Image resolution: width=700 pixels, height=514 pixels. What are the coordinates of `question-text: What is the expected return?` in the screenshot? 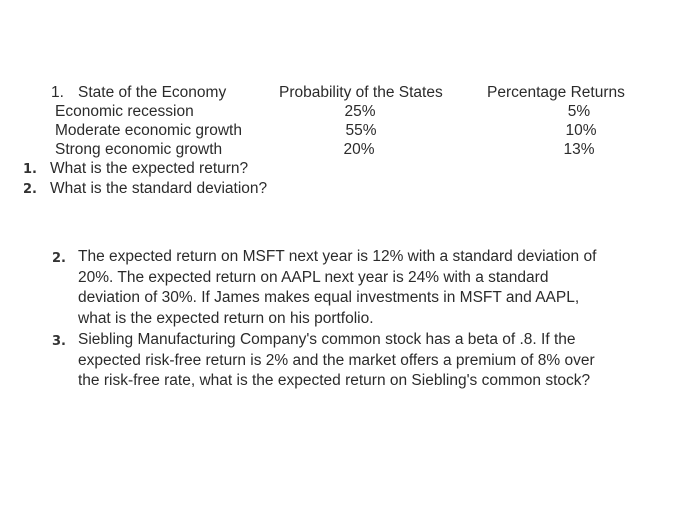 It's located at (149, 168).